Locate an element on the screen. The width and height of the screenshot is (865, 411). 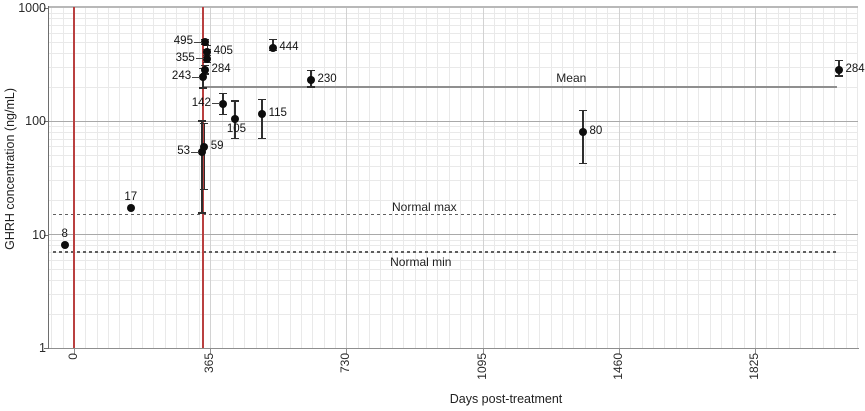
x-tick-label: 1825 is located at coordinates (754, 366).